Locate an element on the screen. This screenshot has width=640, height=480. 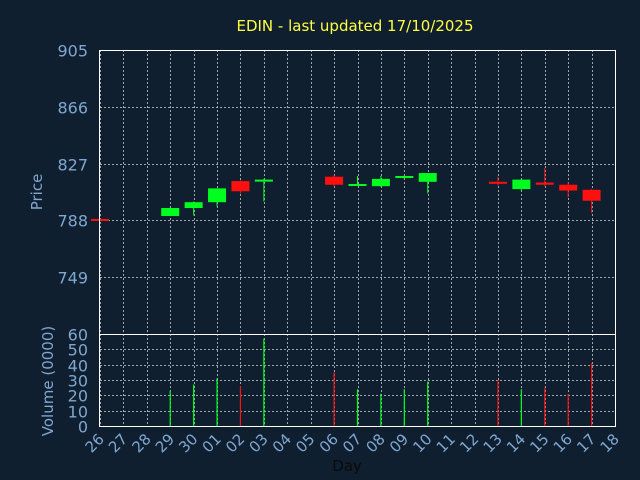
price-tick-label: 866 is located at coordinates (72, 108).